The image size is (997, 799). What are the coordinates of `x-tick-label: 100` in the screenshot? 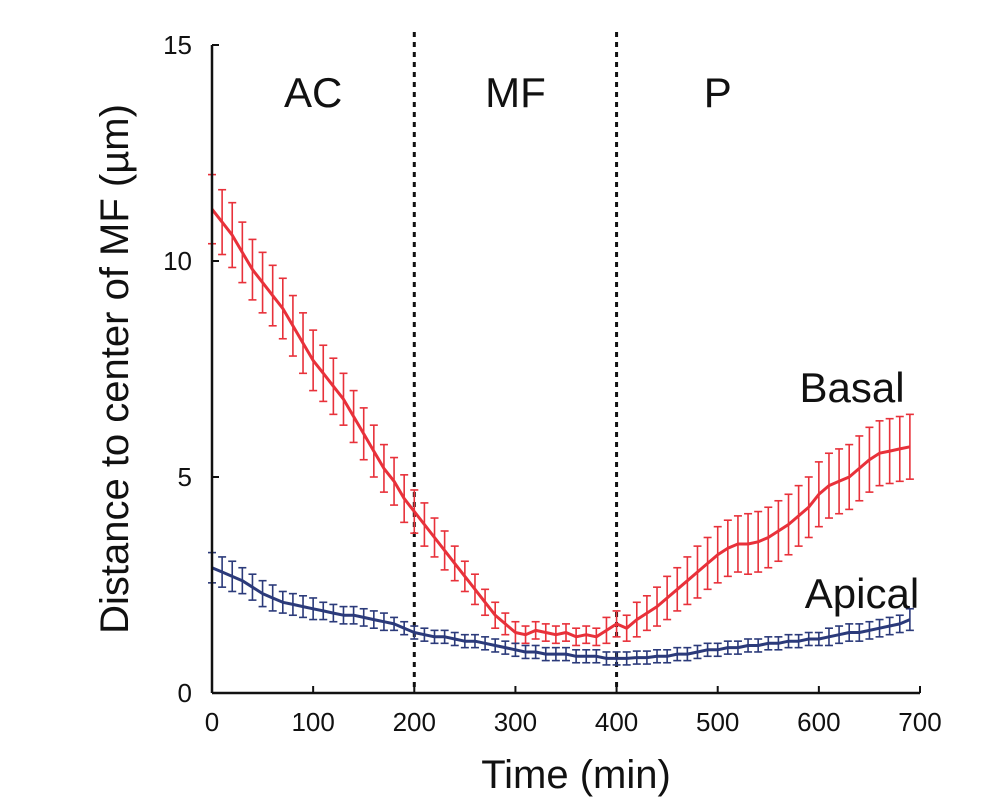 It's located at (312, 722).